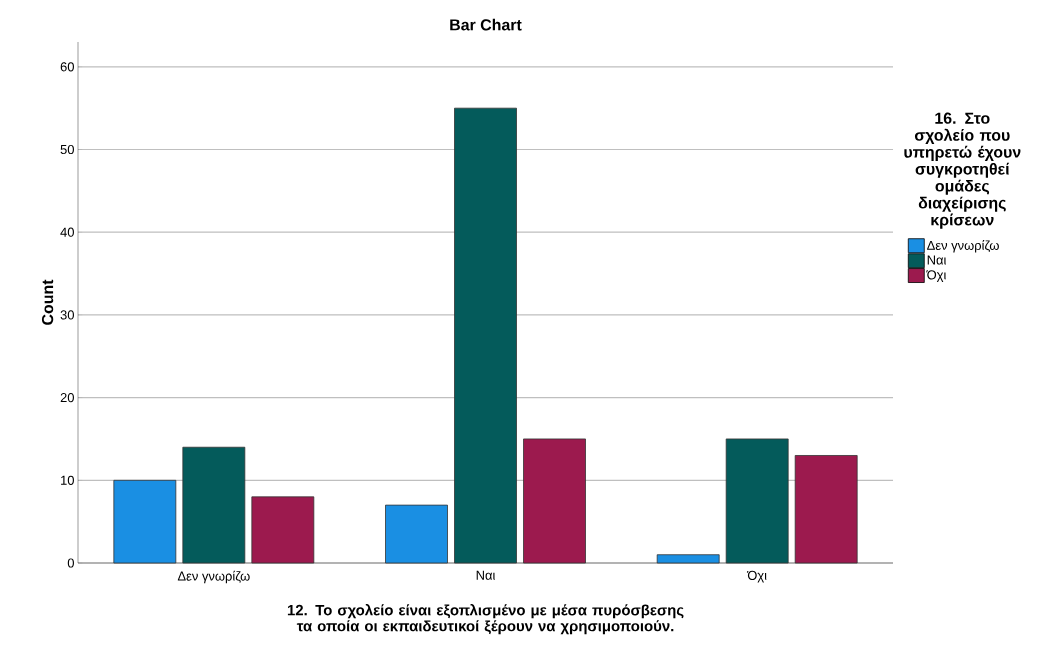 This screenshot has width=1039, height=659. Describe the element at coordinates (962, 170) in the screenshot. I see `legend-title: 16. Στο σχολείο που υπηρετώ έχουν συγκροτηθεί ομάδες διαχείρισης κρίσεων` at that location.